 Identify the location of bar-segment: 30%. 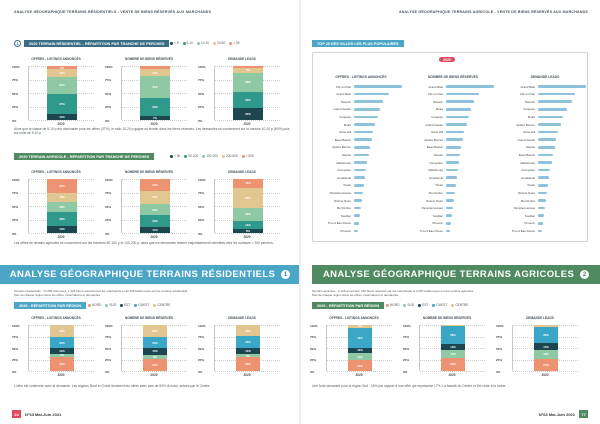
(248, 364).